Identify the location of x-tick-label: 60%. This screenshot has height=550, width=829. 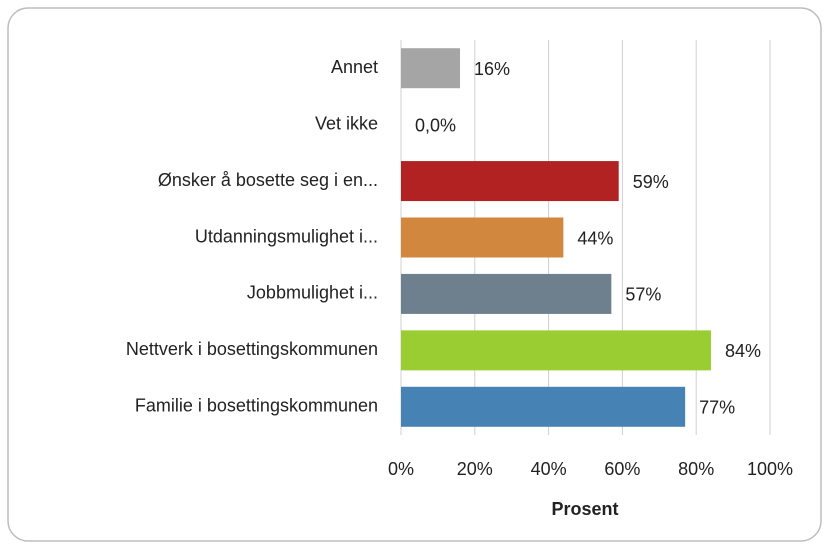
(622, 469).